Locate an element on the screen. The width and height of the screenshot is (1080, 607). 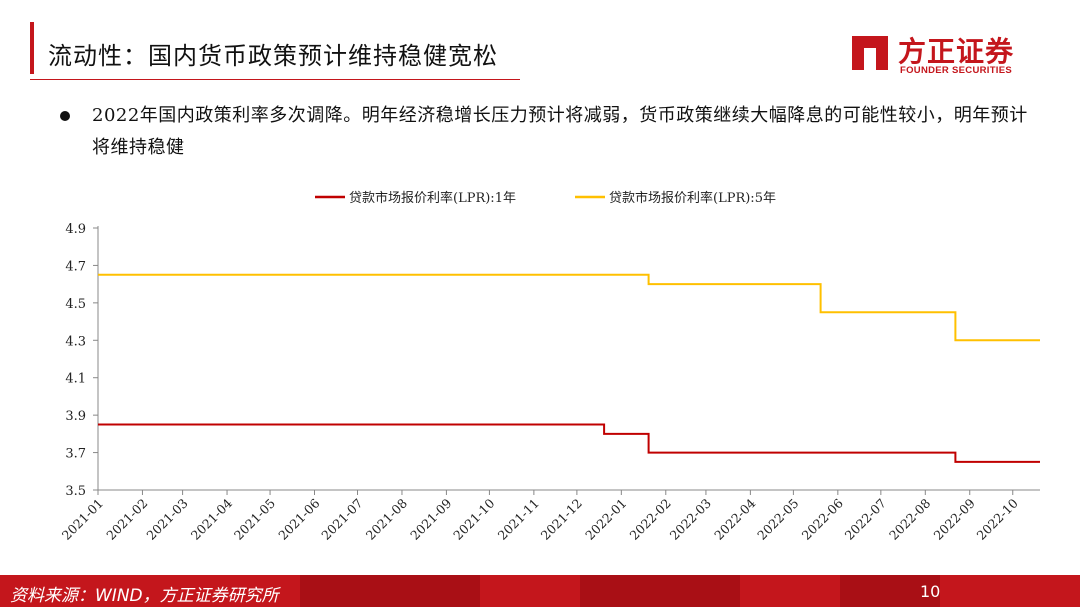
x-tick-label: 2021-06 is located at coordinates (298, 518).